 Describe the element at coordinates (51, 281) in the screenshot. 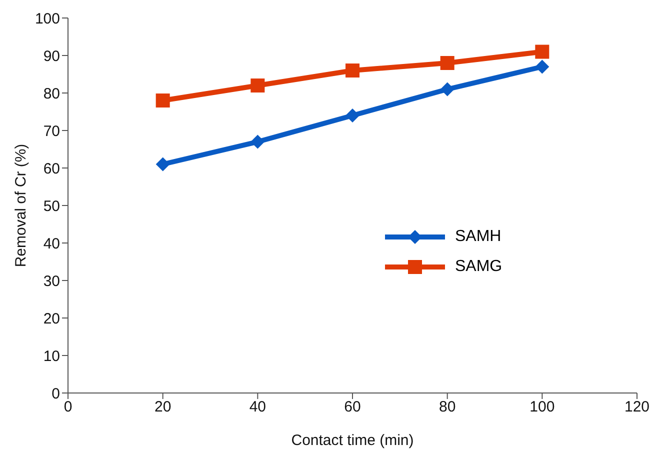

I see `y-tick-label: 30` at that location.